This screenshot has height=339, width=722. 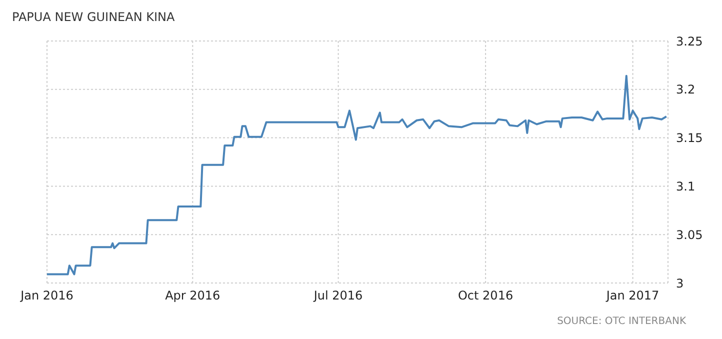 I want to click on x-tick-label: Jul 2016, so click(x=337, y=295).